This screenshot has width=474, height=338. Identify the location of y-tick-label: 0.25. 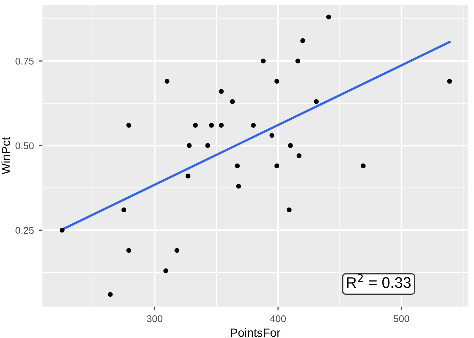
(25, 230).